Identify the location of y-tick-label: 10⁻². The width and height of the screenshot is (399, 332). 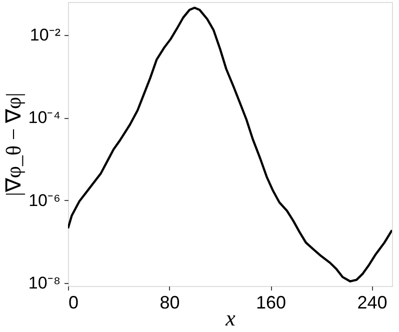
(45, 34).